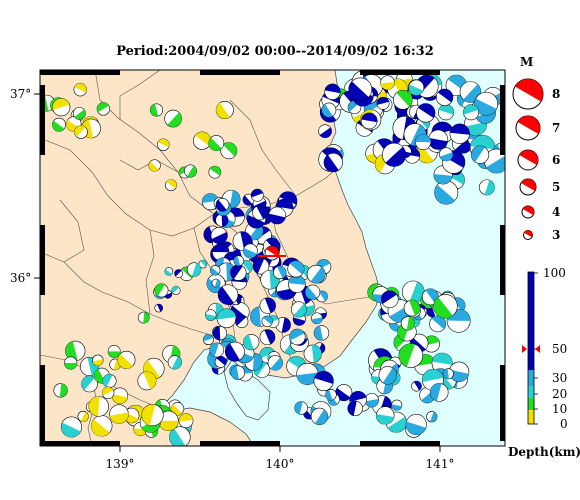  What do you see at coordinates (554, 273) in the screenshot?
I see `depth-tick-100: 100` at bounding box center [554, 273].